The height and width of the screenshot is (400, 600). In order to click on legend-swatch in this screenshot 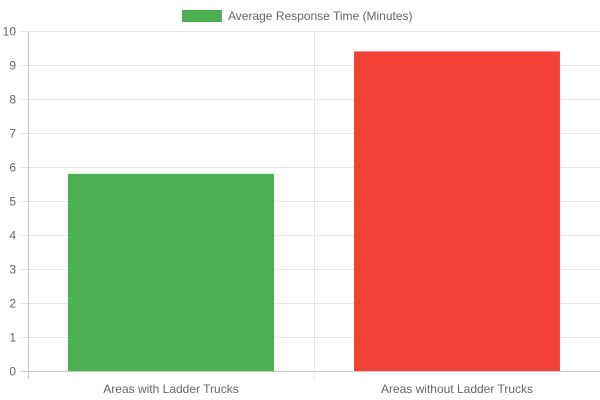, I will do `click(202, 16)`.